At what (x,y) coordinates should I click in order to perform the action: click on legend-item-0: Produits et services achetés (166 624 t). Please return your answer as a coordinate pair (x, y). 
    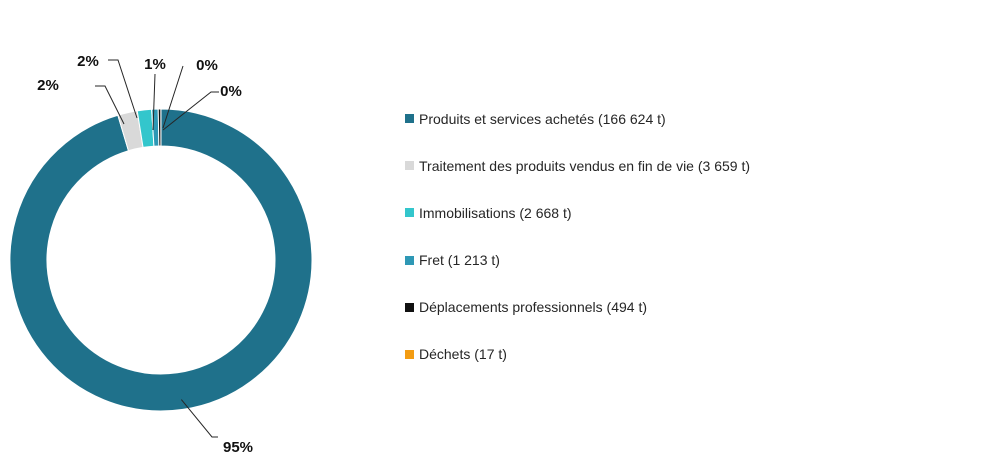
    Looking at the image, I should click on (577, 118).